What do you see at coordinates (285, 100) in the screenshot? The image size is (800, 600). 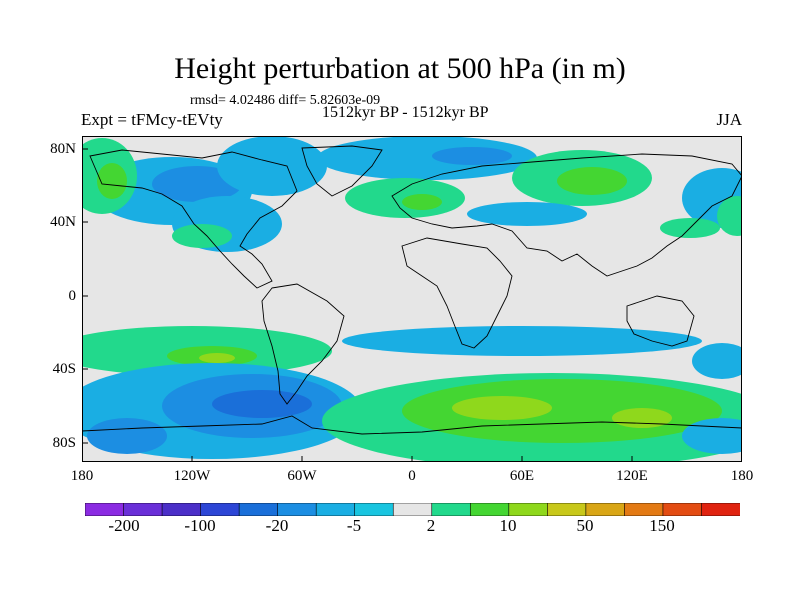 I see `stats-label: rmsd= 4.02486 diff= 5.82603e-09` at bounding box center [285, 100].